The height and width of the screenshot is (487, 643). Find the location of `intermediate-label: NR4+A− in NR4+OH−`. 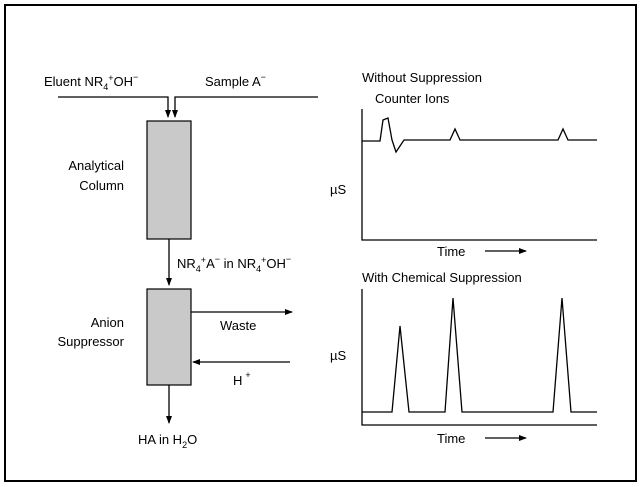

intermediate-label: NR4+A− in NR4+OH− is located at coordinates (234, 264).